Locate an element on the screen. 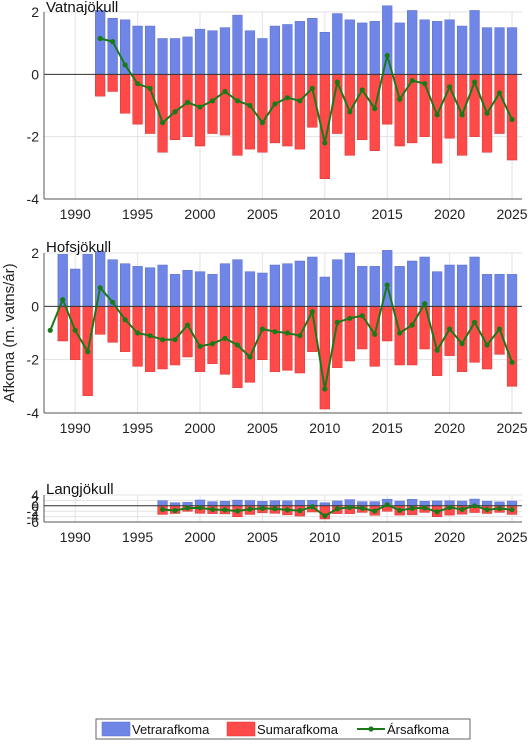 The height and width of the screenshot is (747, 530). legend-label: Vetrarafkoma is located at coordinates (171, 729).